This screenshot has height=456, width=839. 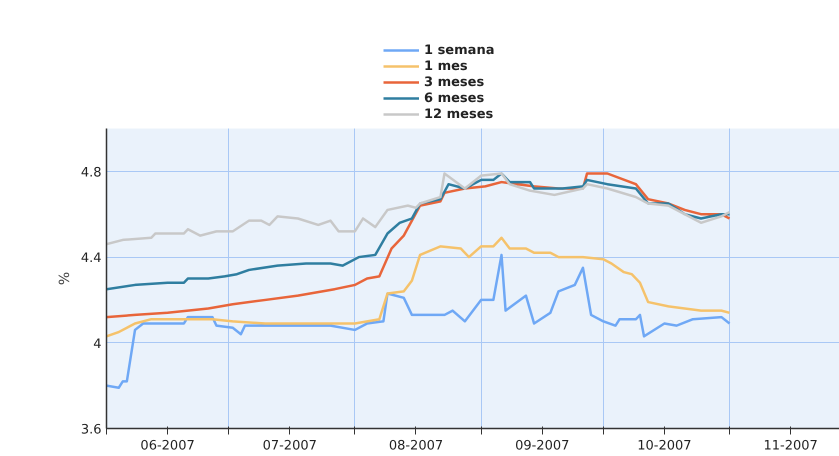 What do you see at coordinates (289, 446) in the screenshot?
I see `x-tick-label: 07-2007` at bounding box center [289, 446].